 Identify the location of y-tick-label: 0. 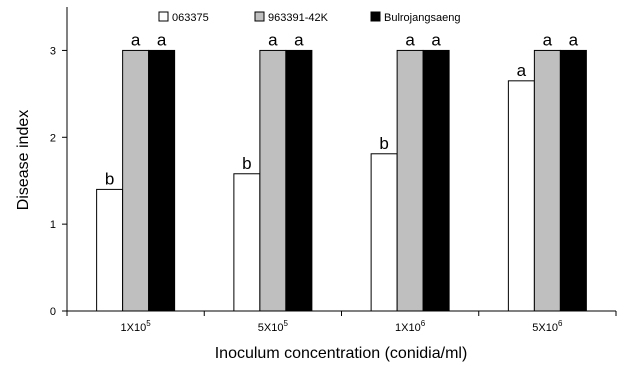
(53, 312).